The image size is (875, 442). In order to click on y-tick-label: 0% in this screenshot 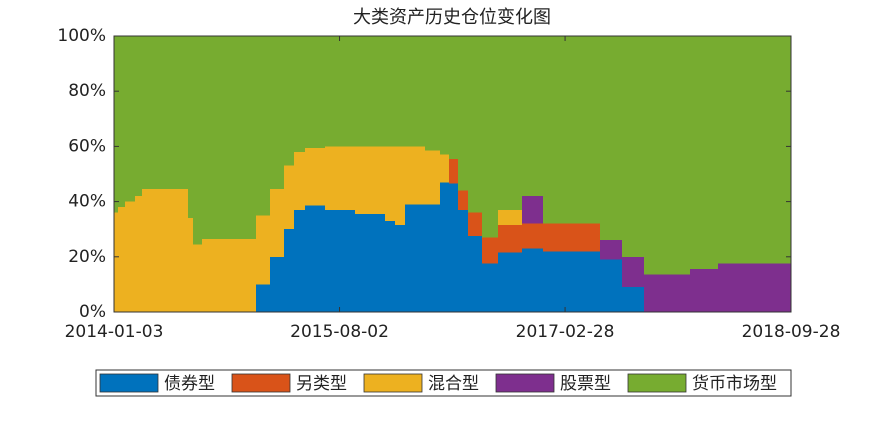, I will do `click(92, 312)`.